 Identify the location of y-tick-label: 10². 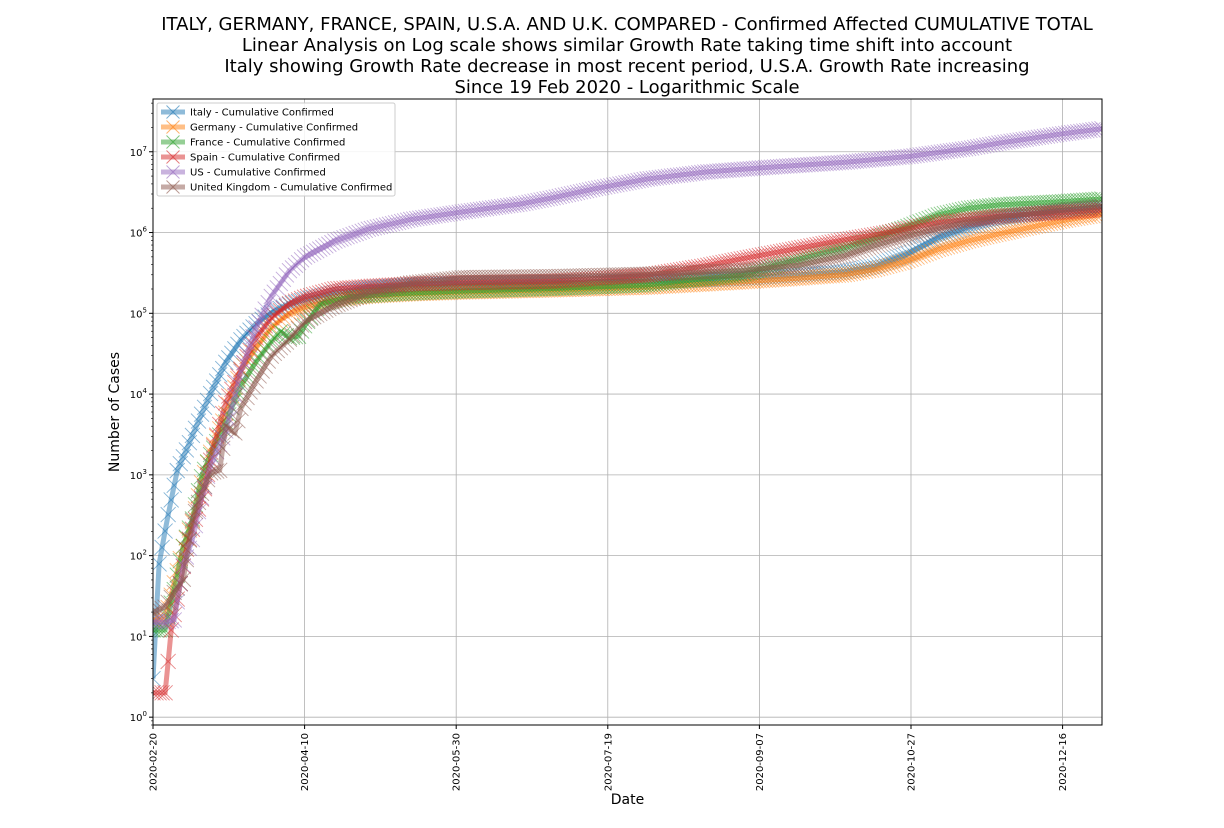
(138, 556).